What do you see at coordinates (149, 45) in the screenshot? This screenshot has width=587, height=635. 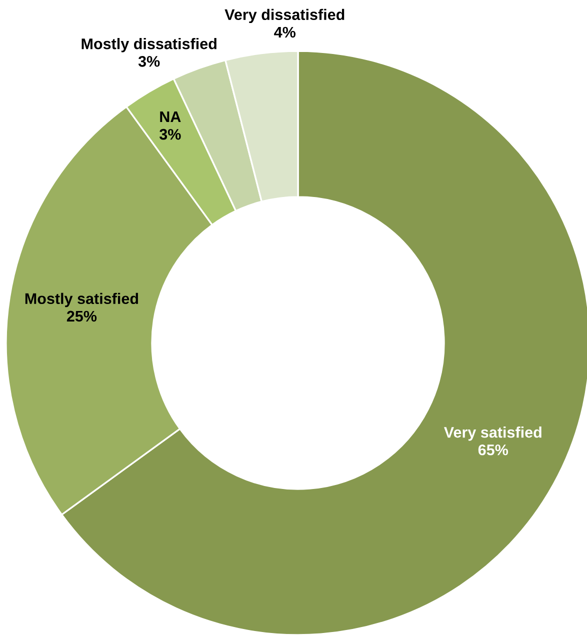 I see `slice-label: Mostly dissatisfied` at bounding box center [149, 45].